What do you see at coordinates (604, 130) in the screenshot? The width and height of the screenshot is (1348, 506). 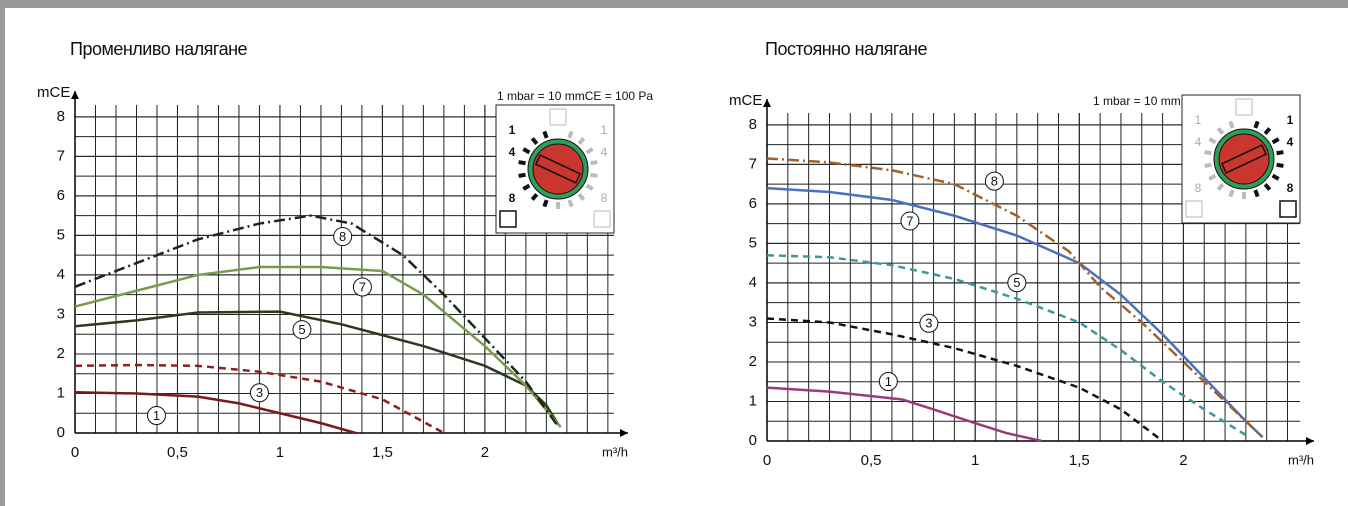 I see `dial-label-faded: 1` at bounding box center [604, 130].